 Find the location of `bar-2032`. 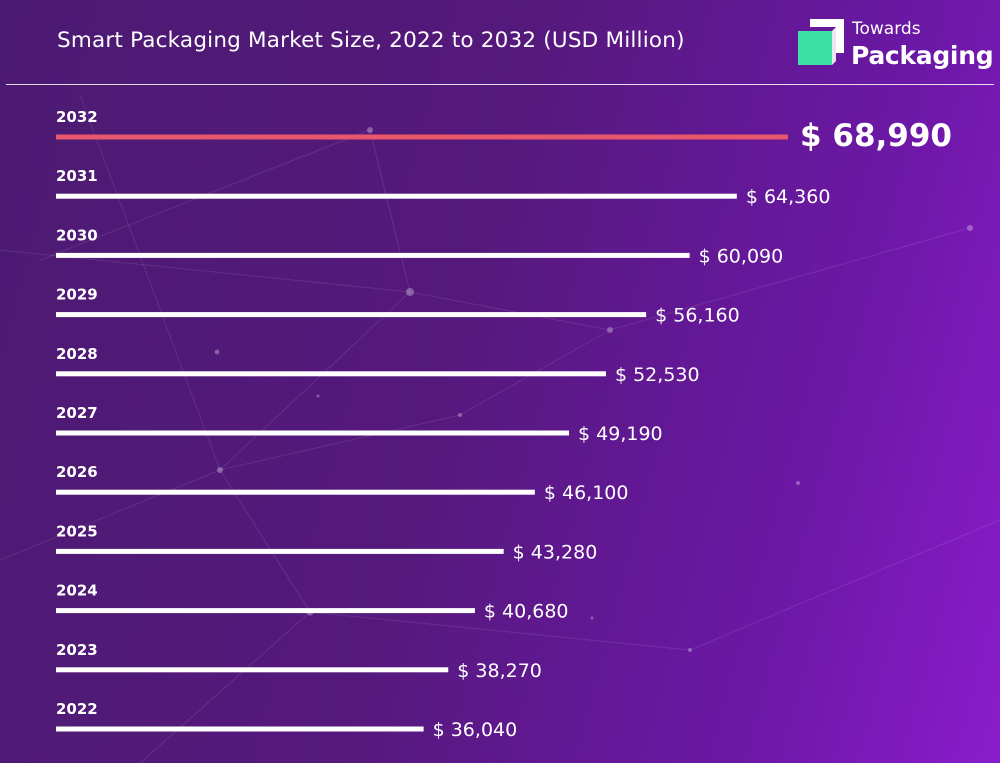

bar-2032 is located at coordinates (422, 137).